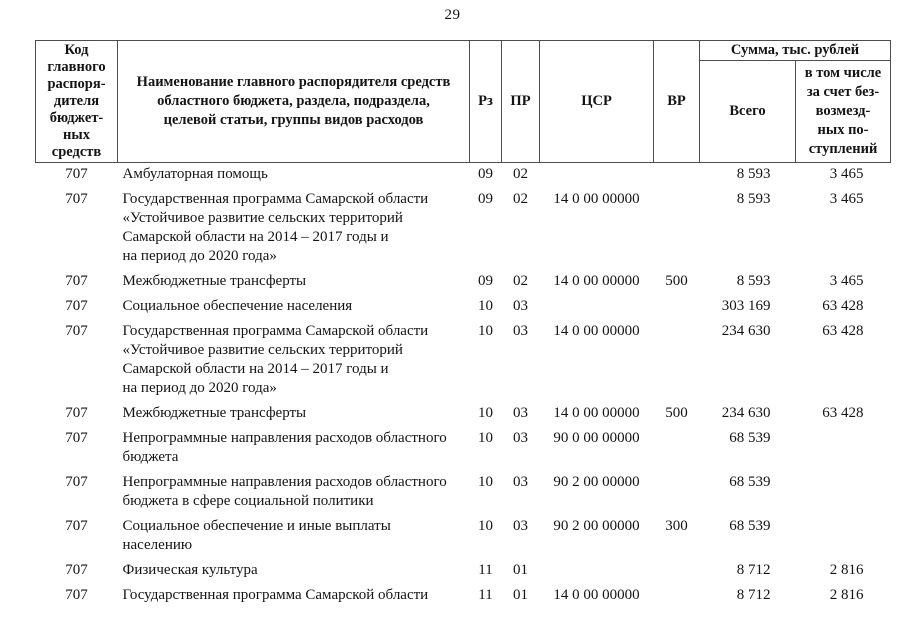  What do you see at coordinates (676, 526) in the screenshot?
I see `cell-vr: 300` at bounding box center [676, 526].